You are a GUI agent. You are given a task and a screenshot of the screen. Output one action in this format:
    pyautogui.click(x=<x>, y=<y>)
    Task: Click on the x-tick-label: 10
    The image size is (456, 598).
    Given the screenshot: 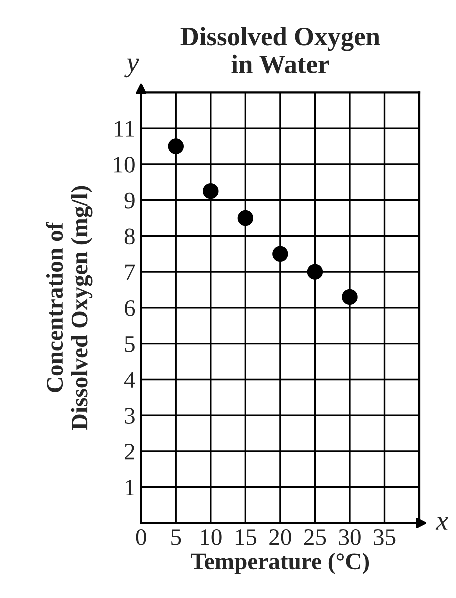 What is the action you would take?
    pyautogui.click(x=211, y=537)
    